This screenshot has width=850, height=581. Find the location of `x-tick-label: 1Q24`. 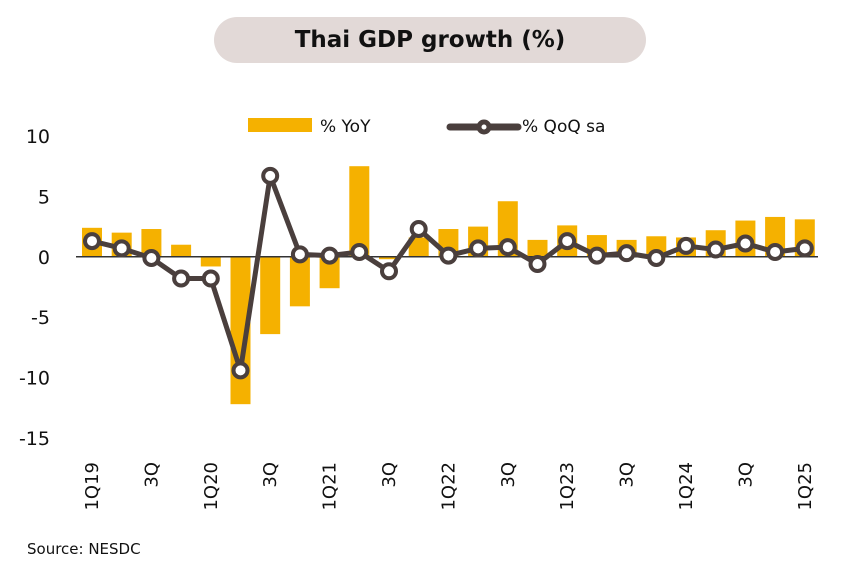

x-tick-label: 1Q24 is located at coordinates (686, 486).